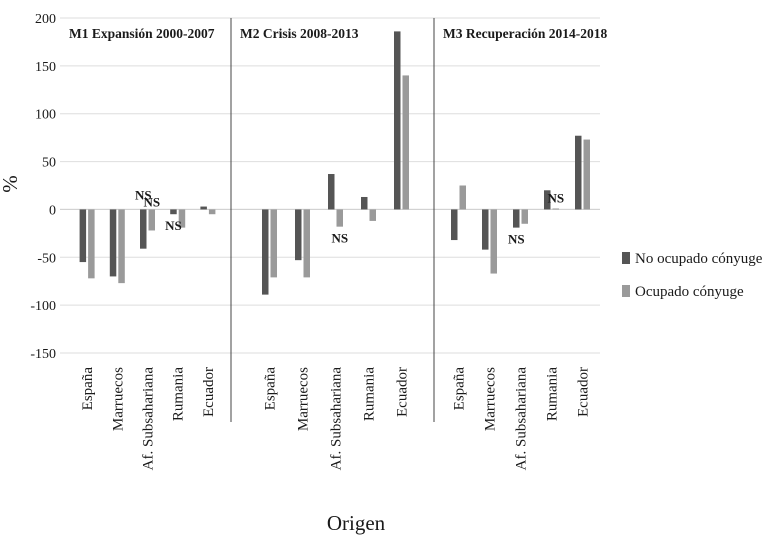 The height and width of the screenshot is (544, 778). I want to click on legend-label: Ocupado cónyuge, so click(689, 292).